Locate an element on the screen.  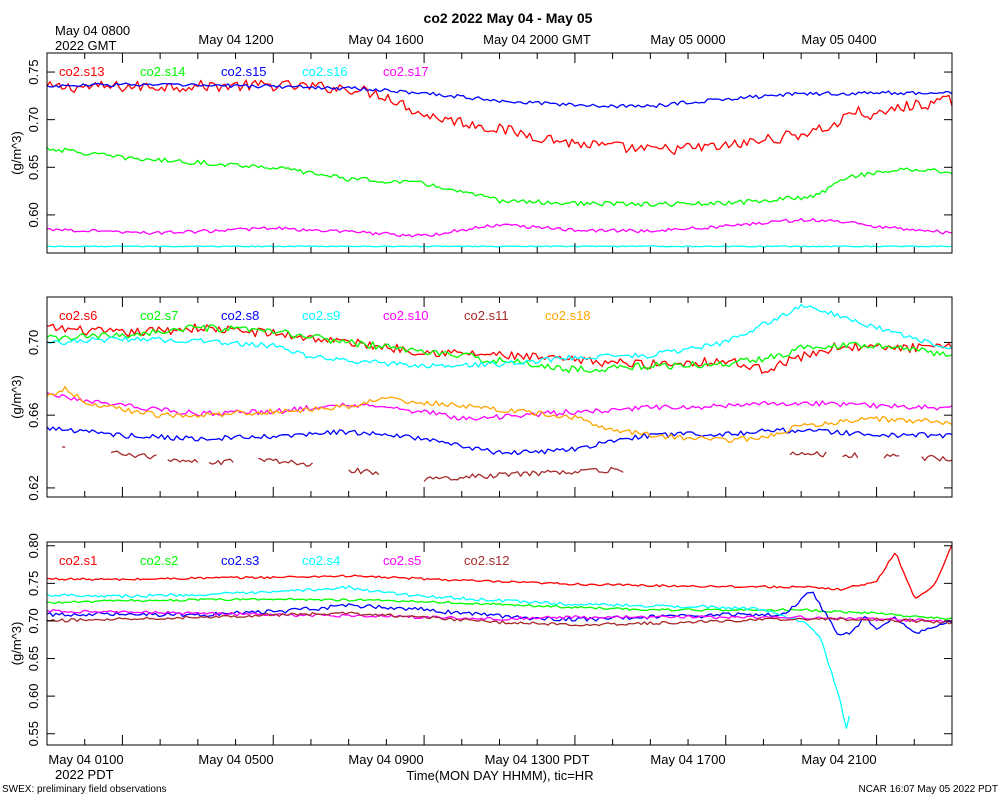
series-line-co2-s14 is located at coordinates (499, 177).